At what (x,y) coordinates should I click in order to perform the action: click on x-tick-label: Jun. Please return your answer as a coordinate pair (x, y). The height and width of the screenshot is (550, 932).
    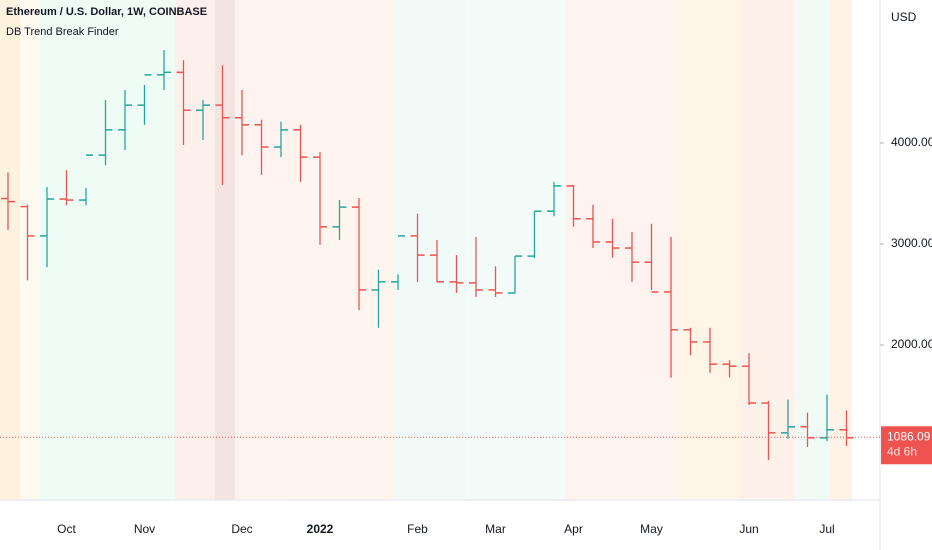
    Looking at the image, I should click on (748, 529).